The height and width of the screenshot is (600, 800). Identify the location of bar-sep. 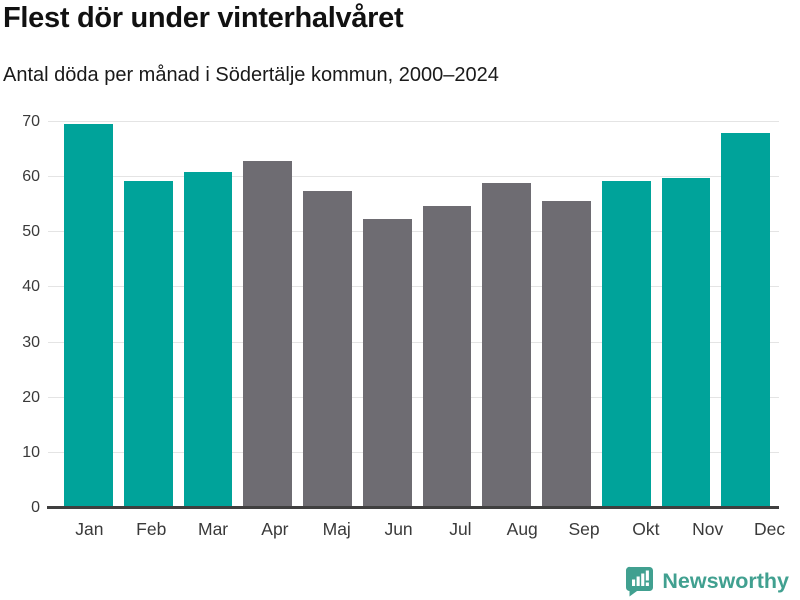
(566, 354).